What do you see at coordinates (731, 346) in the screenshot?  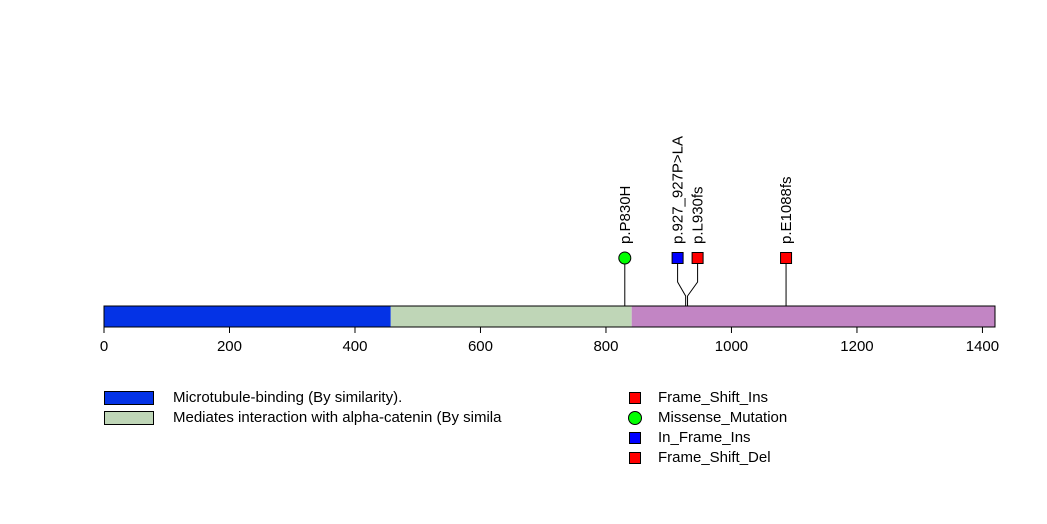 I see `axis-tick-label: 1000` at bounding box center [731, 346].